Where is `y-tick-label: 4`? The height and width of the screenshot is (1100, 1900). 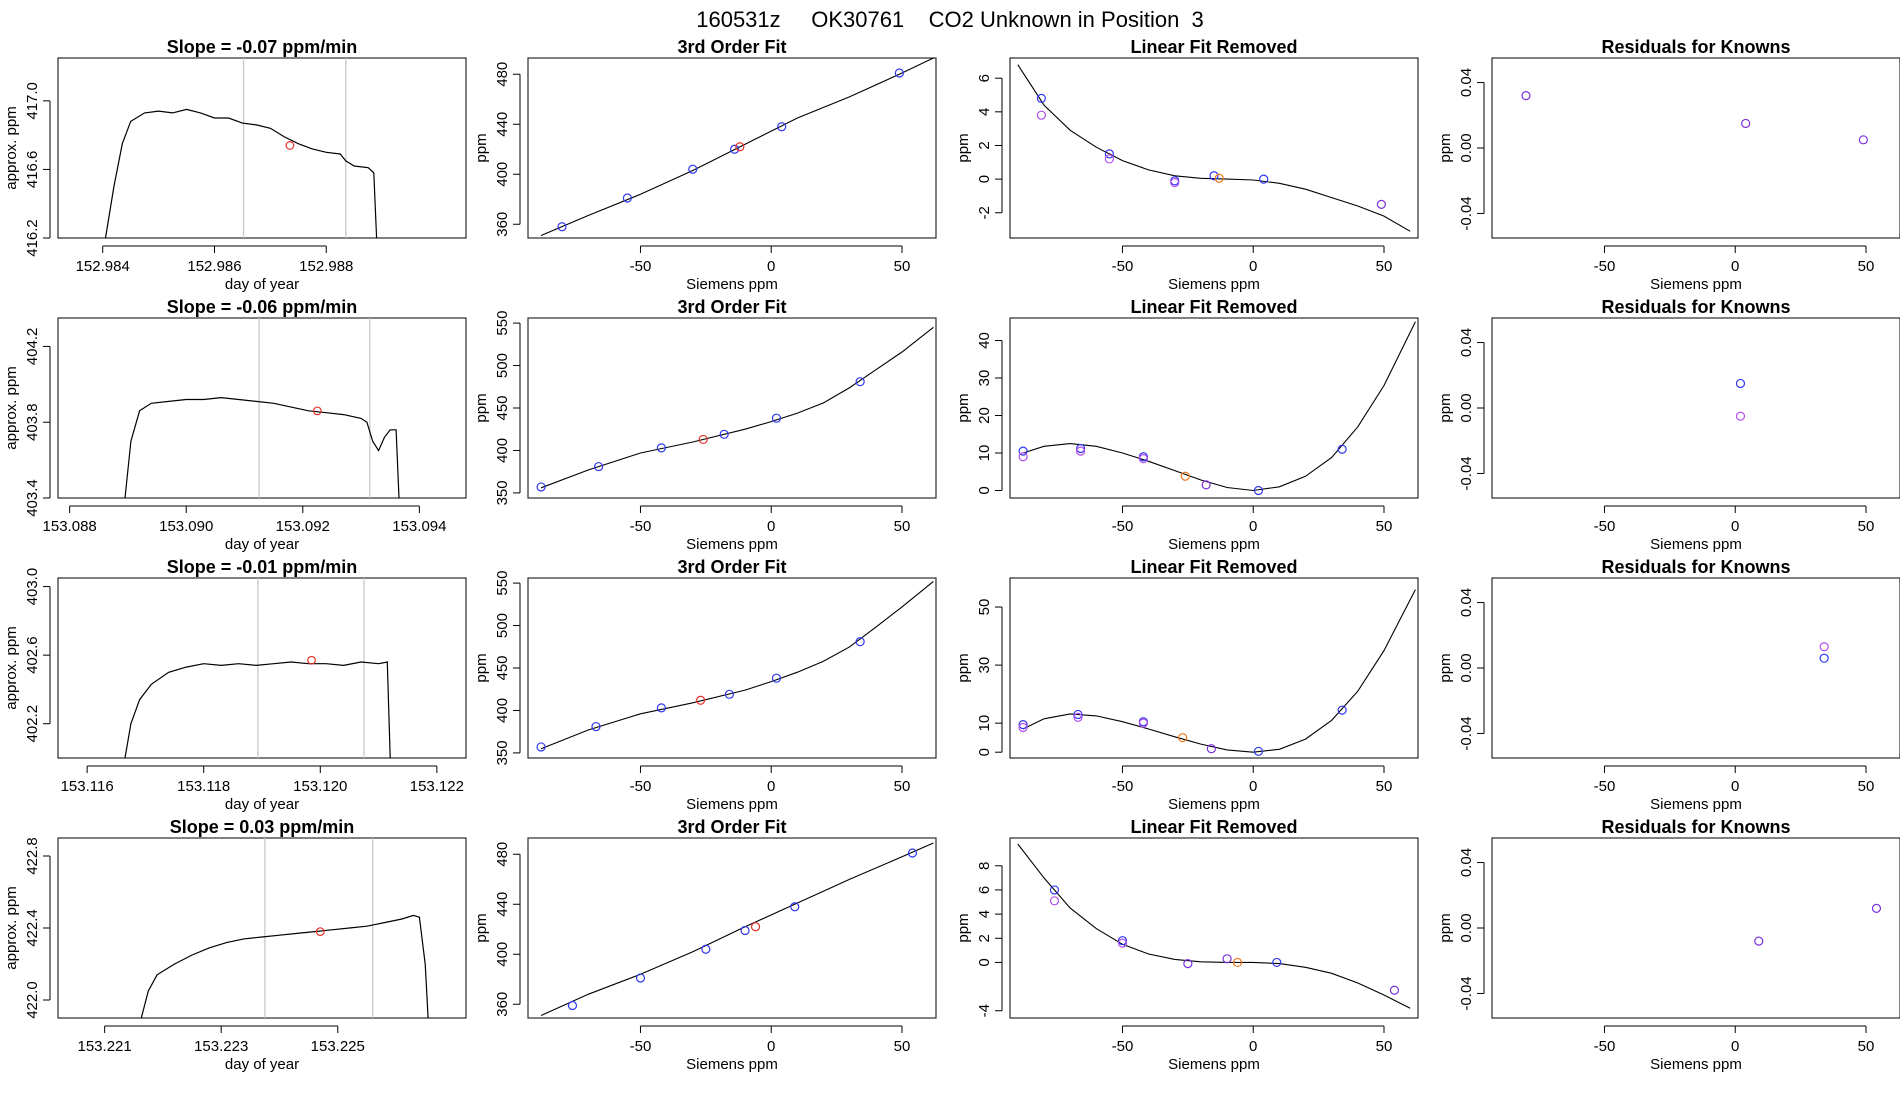
y-tick-label: 4 is located at coordinates (984, 112).